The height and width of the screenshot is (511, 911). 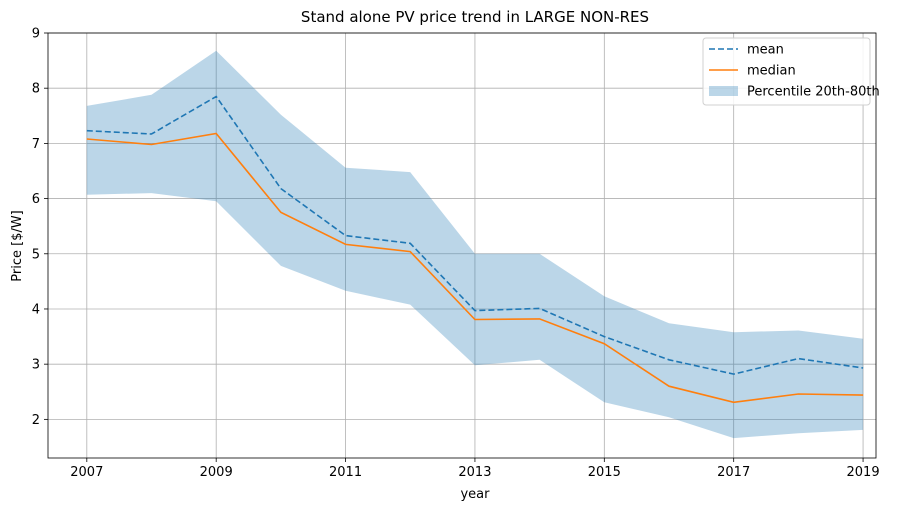 What do you see at coordinates (36, 89) in the screenshot?
I see `y-tick-label: 8` at bounding box center [36, 89].